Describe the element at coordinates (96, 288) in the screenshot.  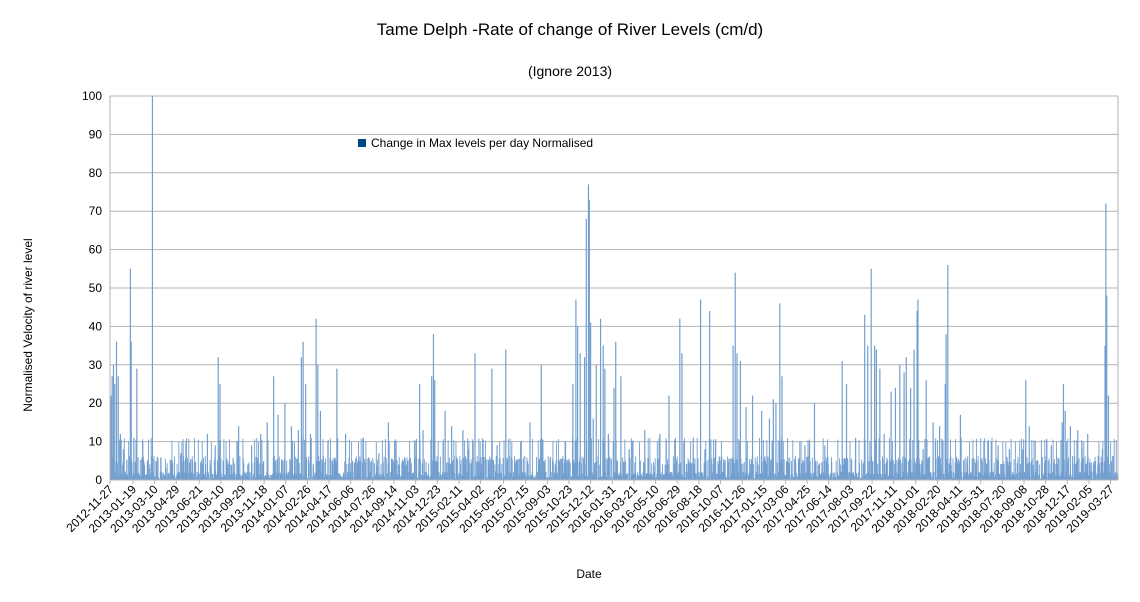
I see `y-tick-label: 50` at that location.